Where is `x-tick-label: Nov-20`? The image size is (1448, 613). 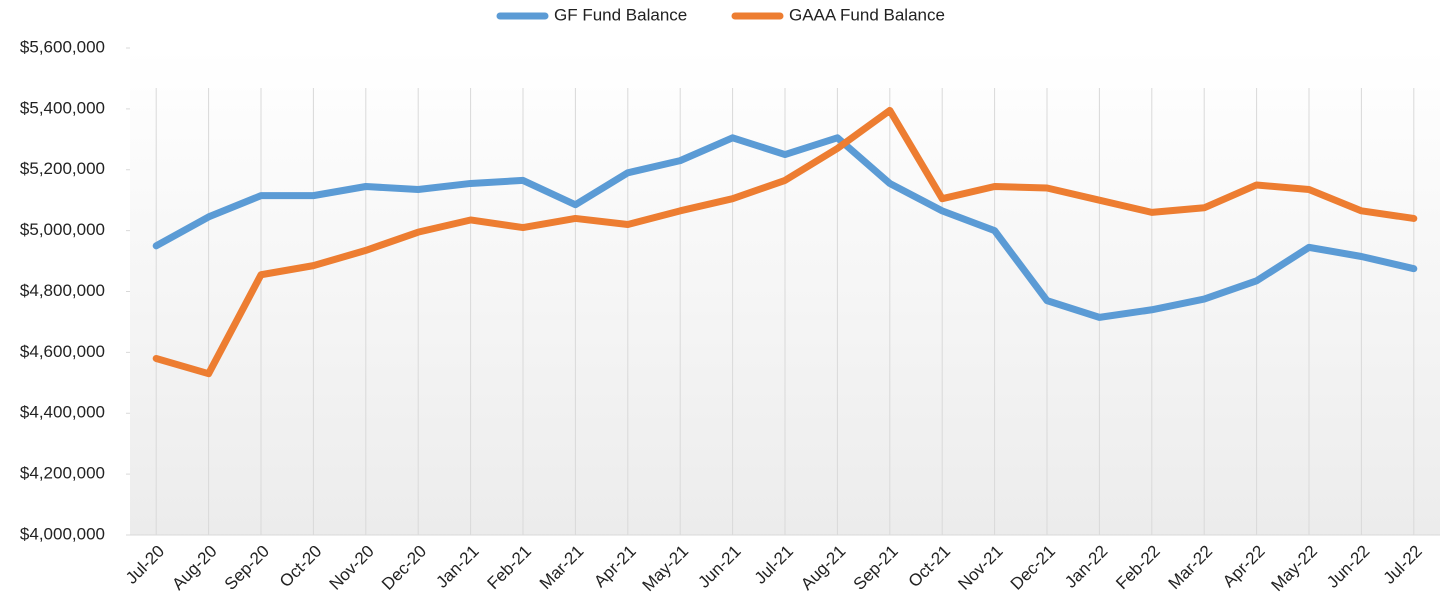 x-tick-label: Nov-20 is located at coordinates (352, 568).